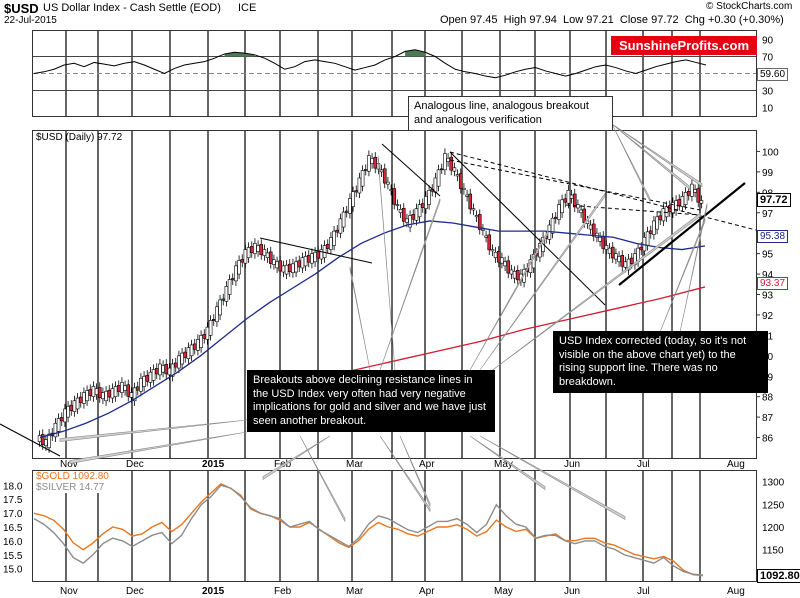 The width and height of the screenshot is (800, 598). I want to click on high-label: High, so click(515, 20).